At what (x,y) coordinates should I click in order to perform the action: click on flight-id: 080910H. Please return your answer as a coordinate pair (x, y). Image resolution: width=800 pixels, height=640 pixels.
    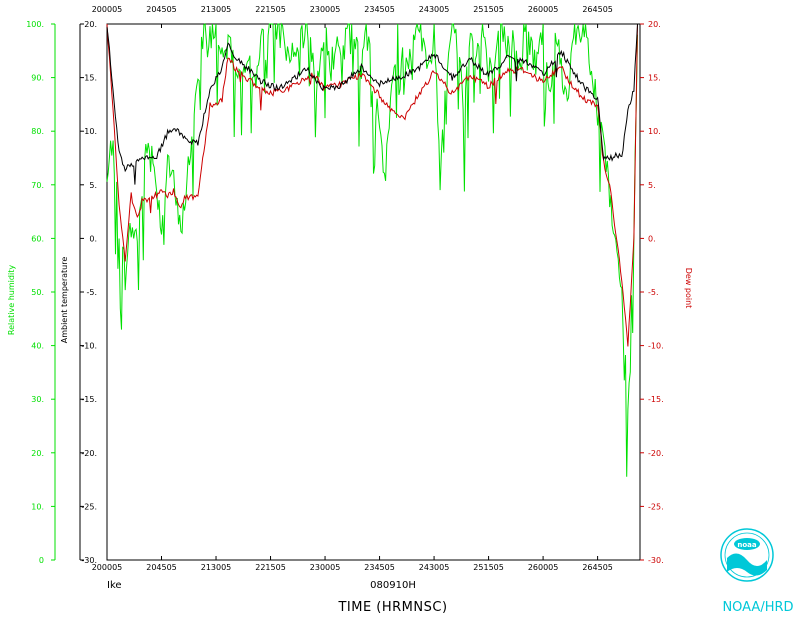
    Looking at the image, I should click on (393, 585).